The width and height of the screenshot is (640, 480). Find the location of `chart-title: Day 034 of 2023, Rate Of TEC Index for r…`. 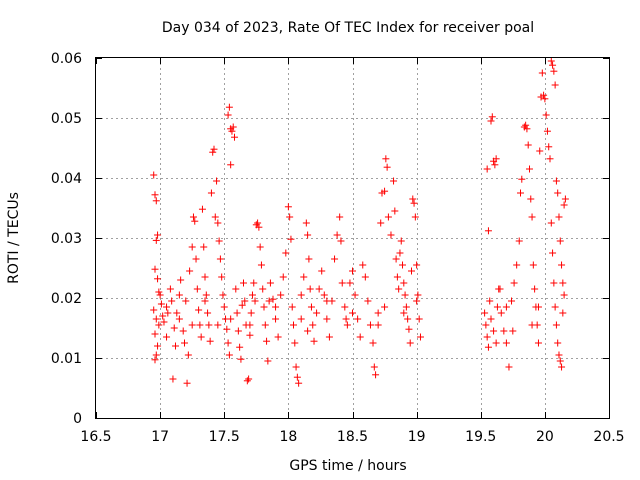

chart-title: Day 034 of 2023, Rate Of TEC Index for r… is located at coordinates (348, 28).